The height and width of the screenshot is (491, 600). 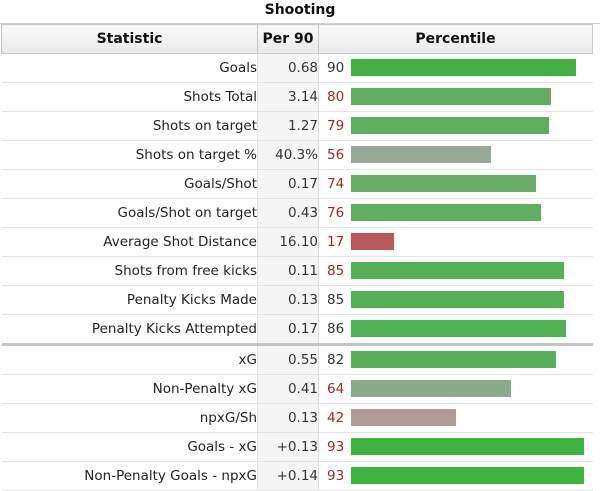 I want to click on percentile-cell: 90, so click(x=455, y=68).